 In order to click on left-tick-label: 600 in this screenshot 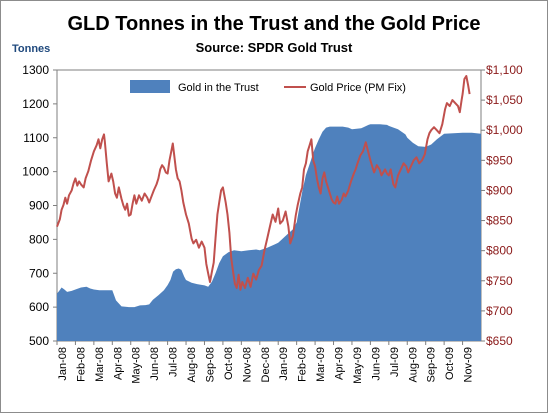, I will do `click(39, 307)`.